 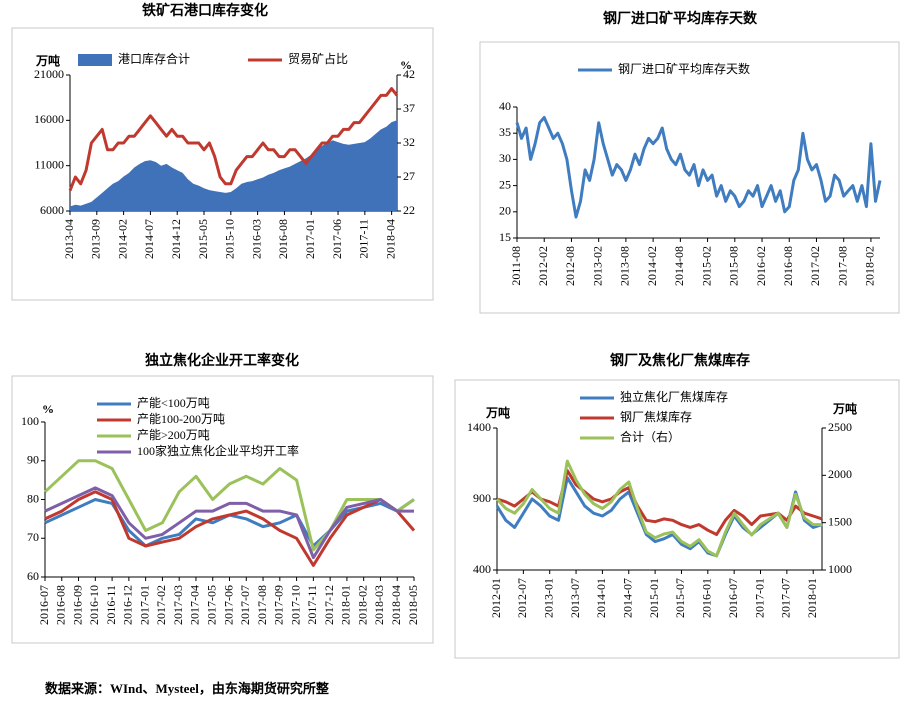 I want to click on chart-title: 钢厂及焦化厂焦煤库存, so click(x=680, y=360).